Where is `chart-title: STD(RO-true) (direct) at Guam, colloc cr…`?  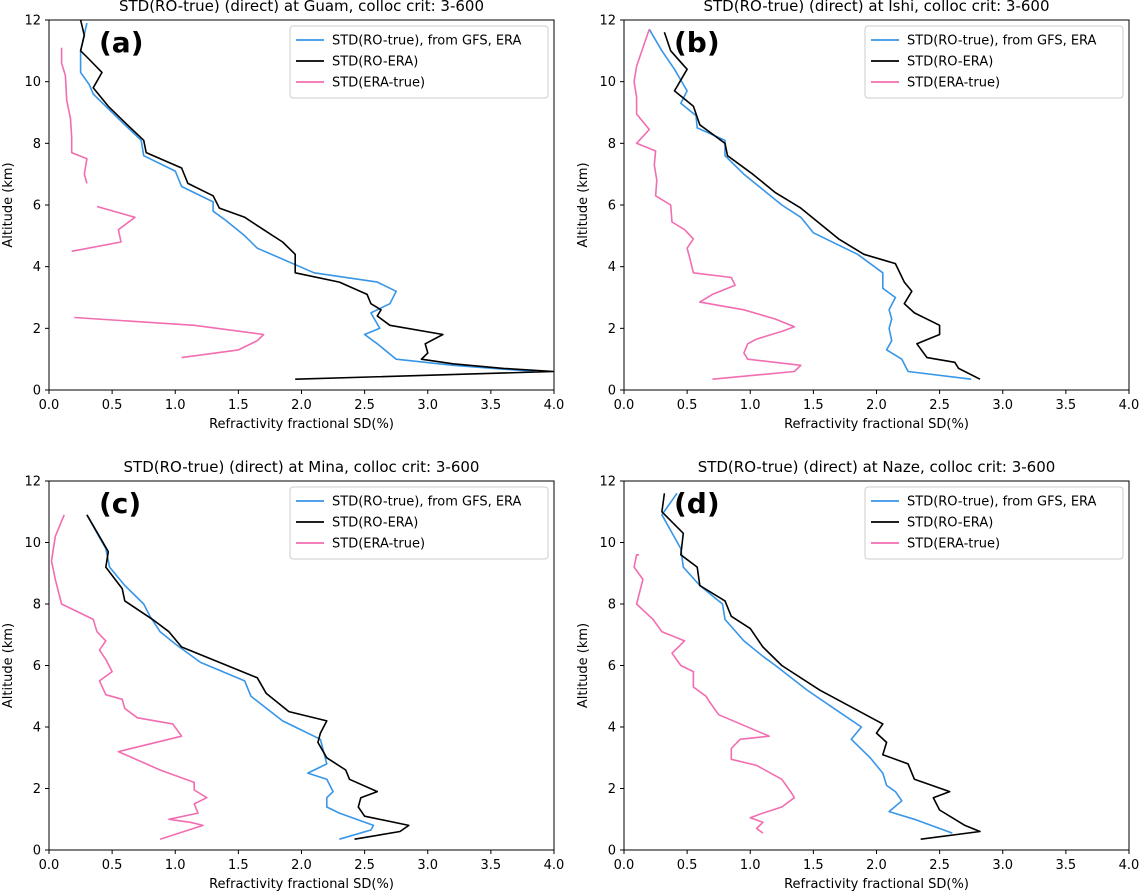
chart-title: STD(RO-true) (direct) at Guam, colloc cr… is located at coordinates (301, 7).